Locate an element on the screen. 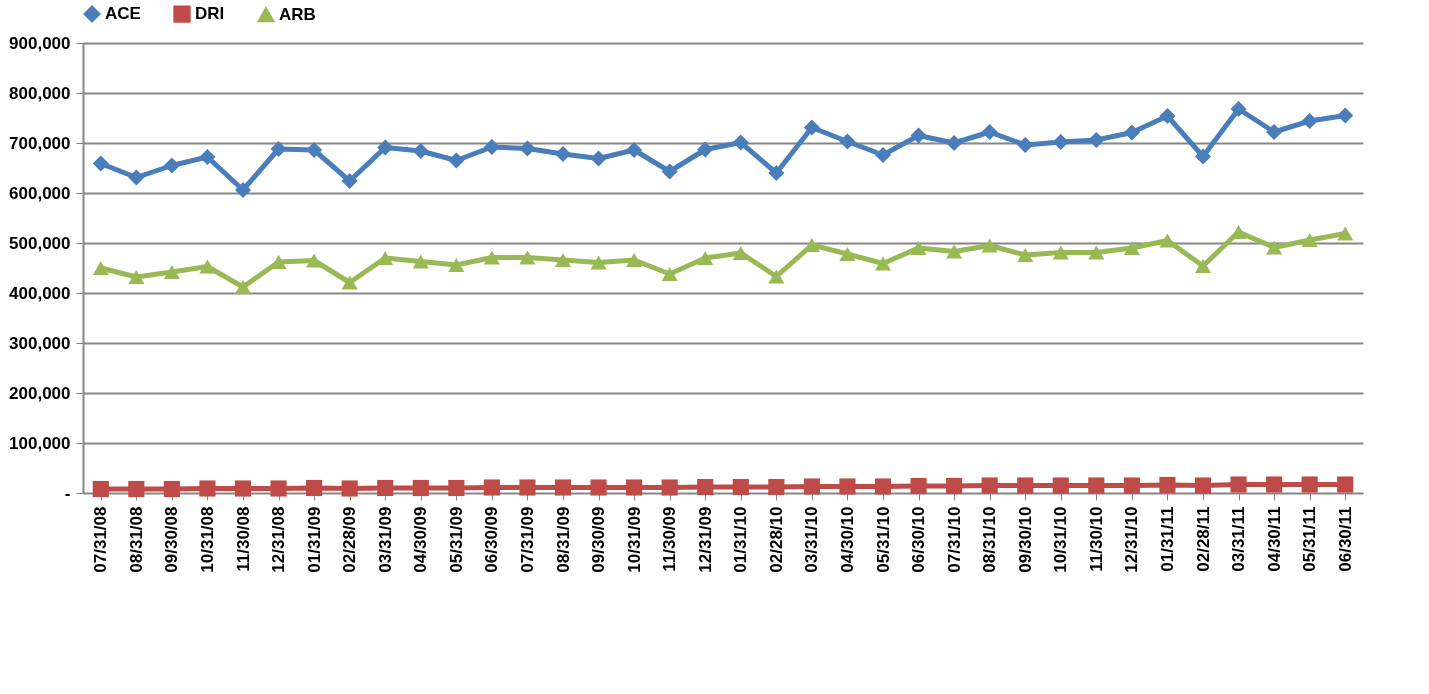 This screenshot has height=694, width=1429. y-tick-label: 500,000 is located at coordinates (40, 243).